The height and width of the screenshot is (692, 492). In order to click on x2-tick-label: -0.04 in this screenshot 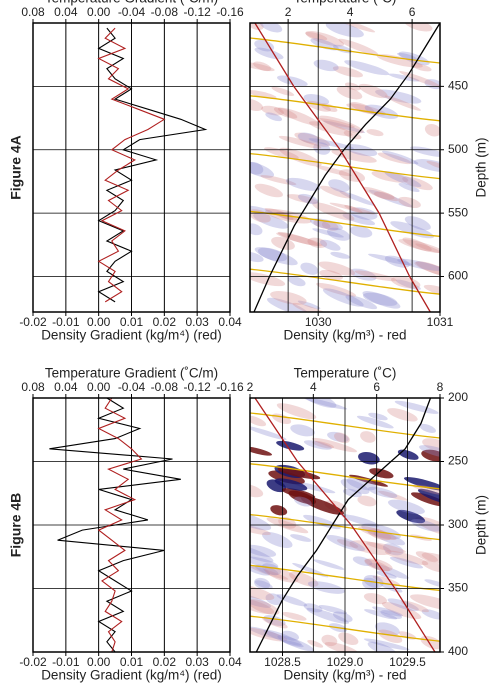, I will do `click(132, 387)`.